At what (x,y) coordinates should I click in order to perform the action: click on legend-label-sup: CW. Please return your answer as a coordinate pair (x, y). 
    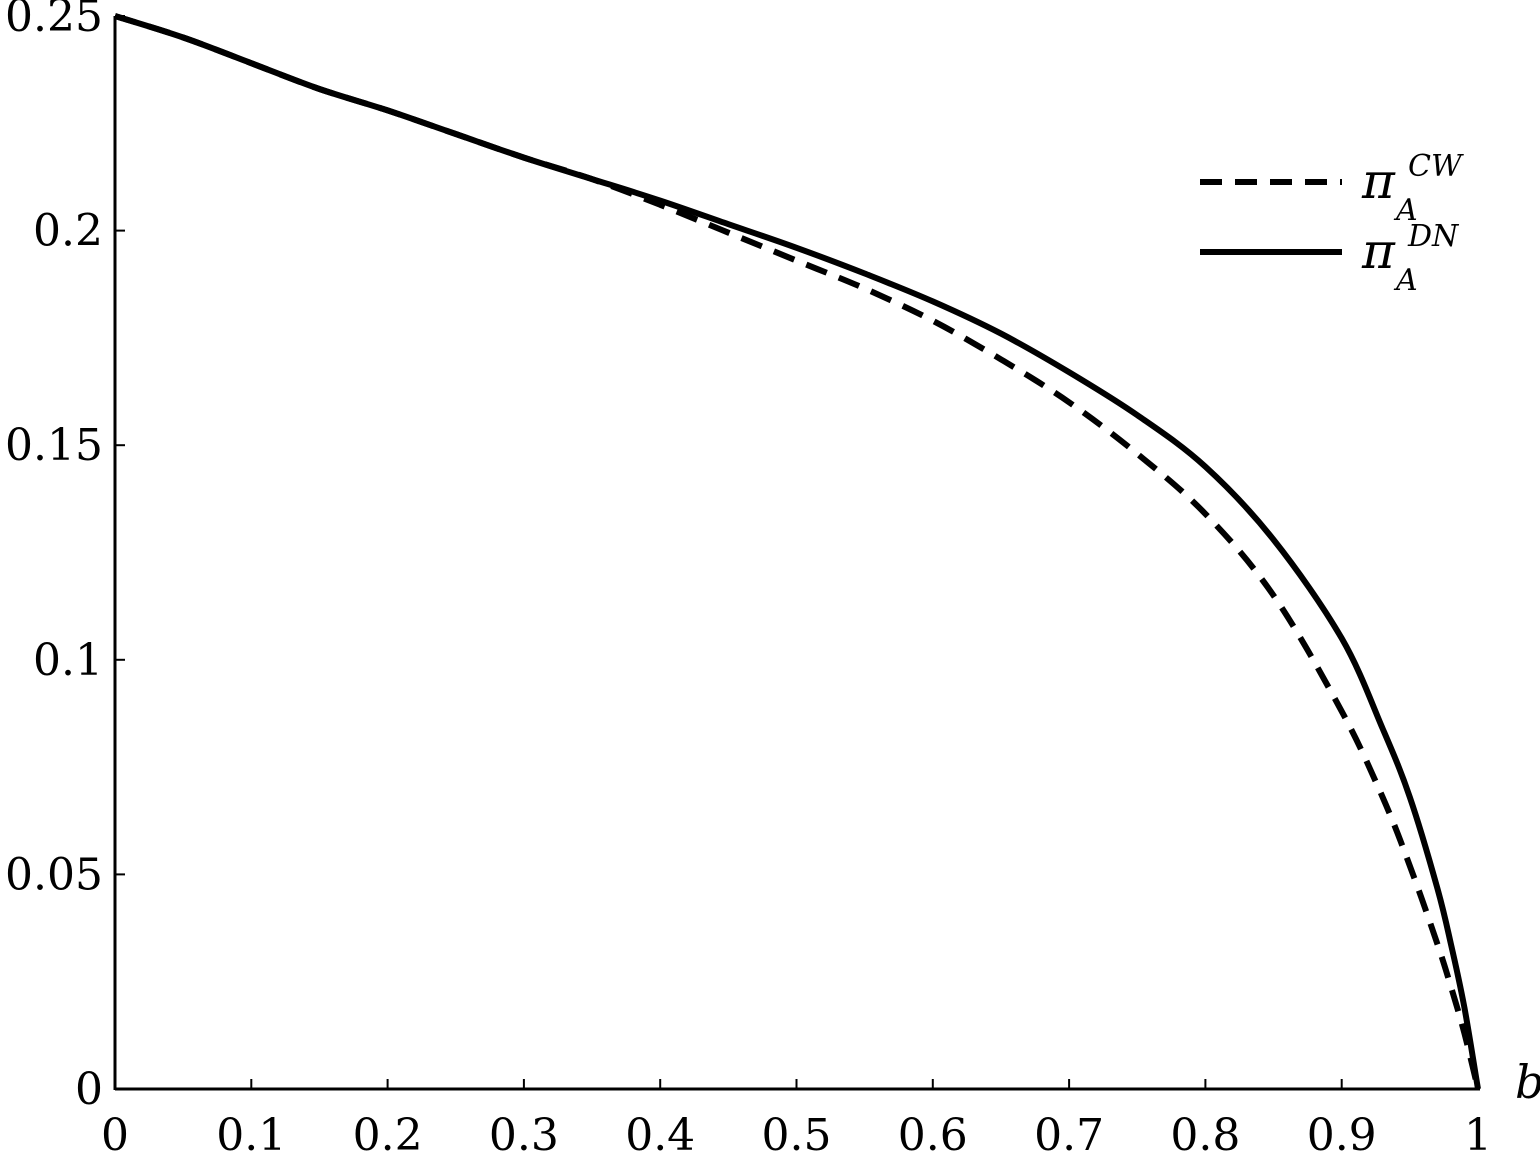
    Looking at the image, I should click on (1436, 166).